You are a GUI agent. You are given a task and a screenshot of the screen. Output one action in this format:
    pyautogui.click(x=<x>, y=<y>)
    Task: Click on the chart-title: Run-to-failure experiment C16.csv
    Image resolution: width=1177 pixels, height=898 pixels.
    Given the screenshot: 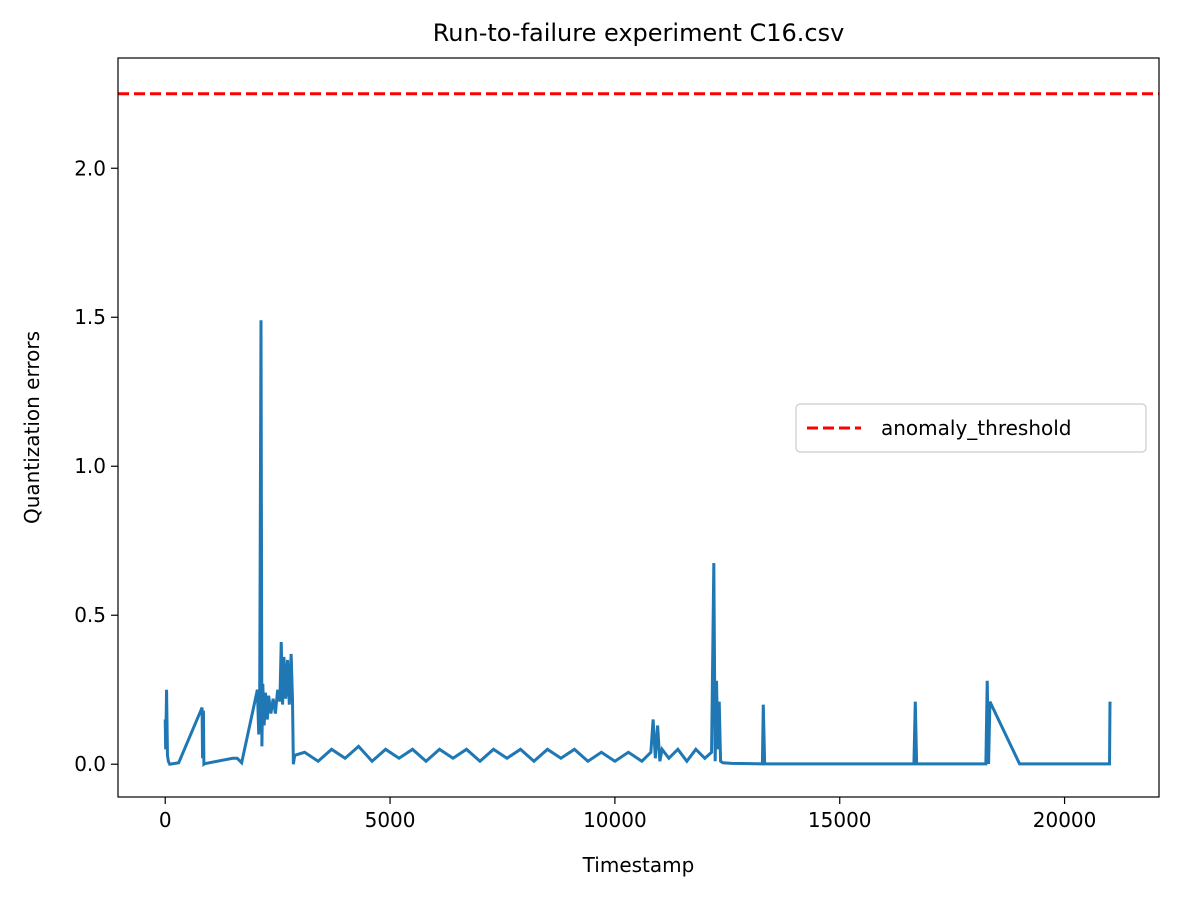 What is the action you would take?
    pyautogui.click(x=639, y=33)
    